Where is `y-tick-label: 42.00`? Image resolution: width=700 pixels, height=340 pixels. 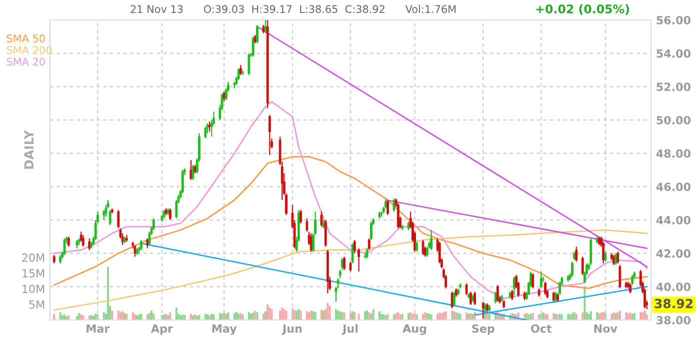 y-tick-label: 42.00 is located at coordinates (673, 253).